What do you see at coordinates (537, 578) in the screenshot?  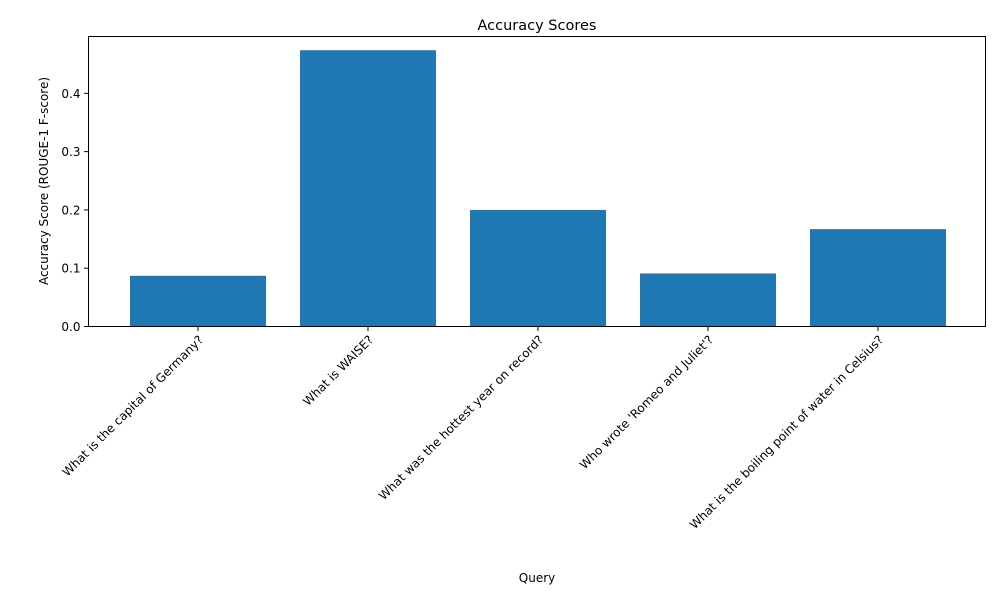 I see `x-axis-label: Query` at bounding box center [537, 578].